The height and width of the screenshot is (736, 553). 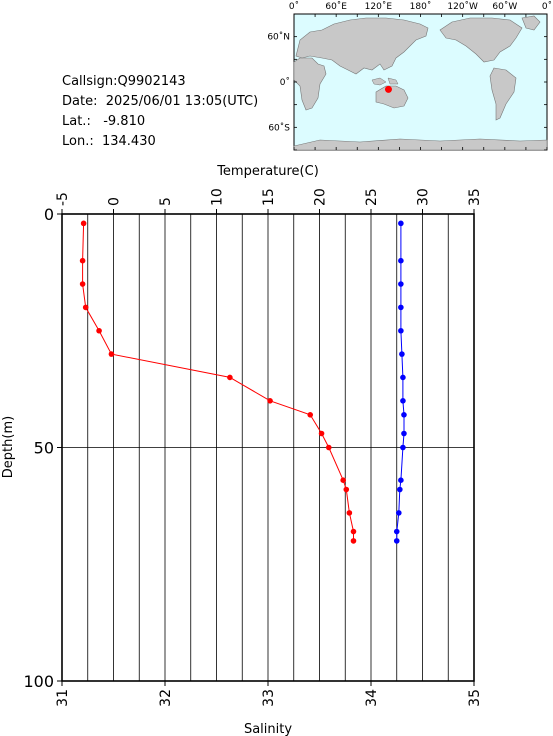 I want to click on map-longitude-label: 120˚W, so click(x=462, y=6).